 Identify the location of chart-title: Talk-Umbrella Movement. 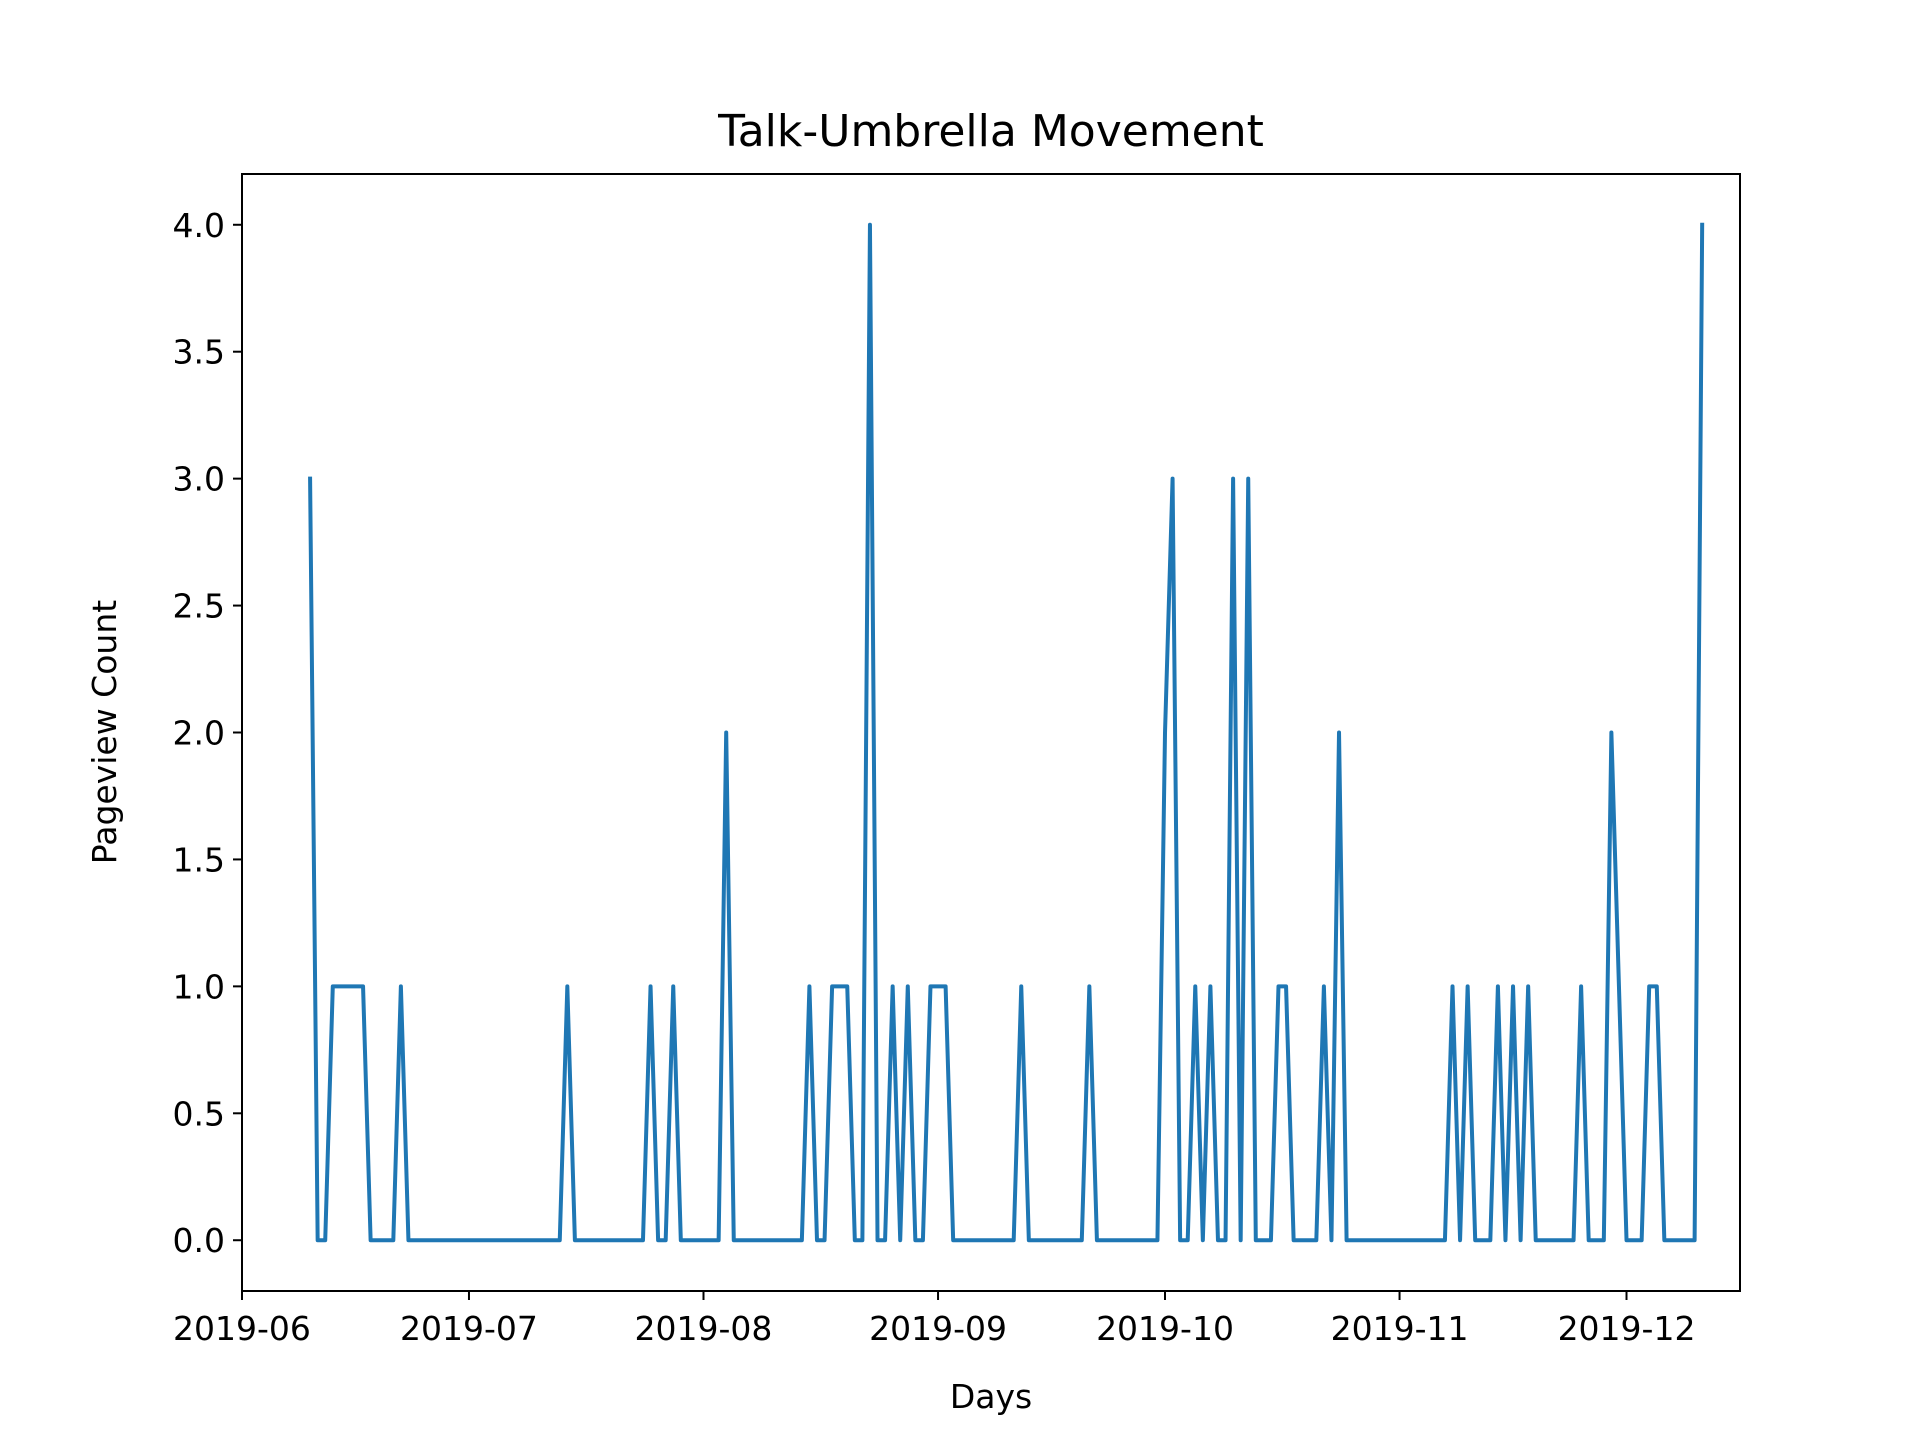
(990, 131).